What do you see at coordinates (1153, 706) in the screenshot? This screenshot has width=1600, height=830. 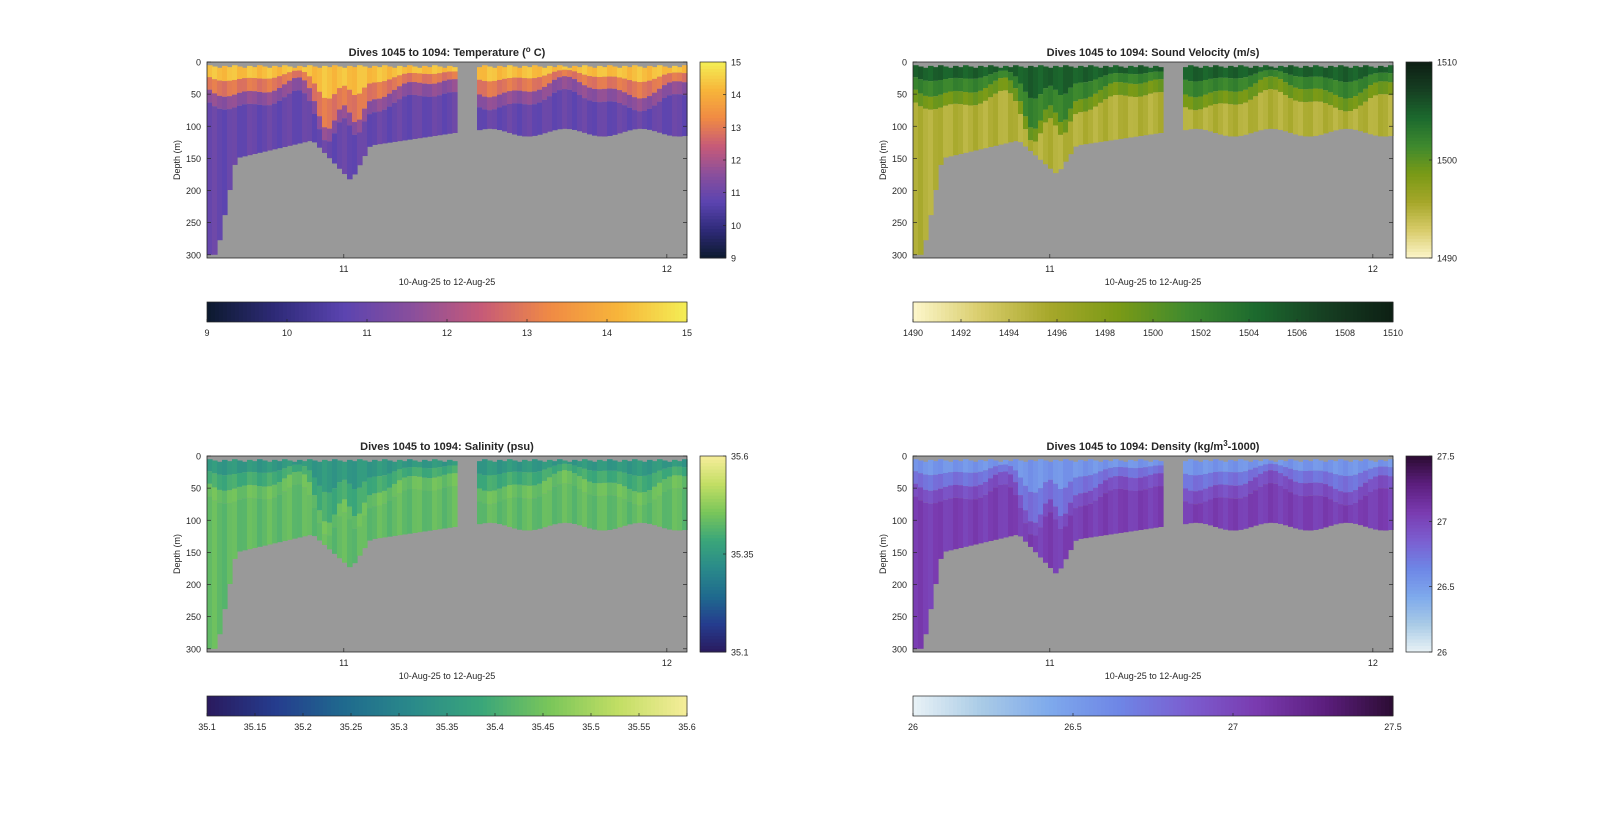 I see `colorbar-horizontal-box` at bounding box center [1153, 706].